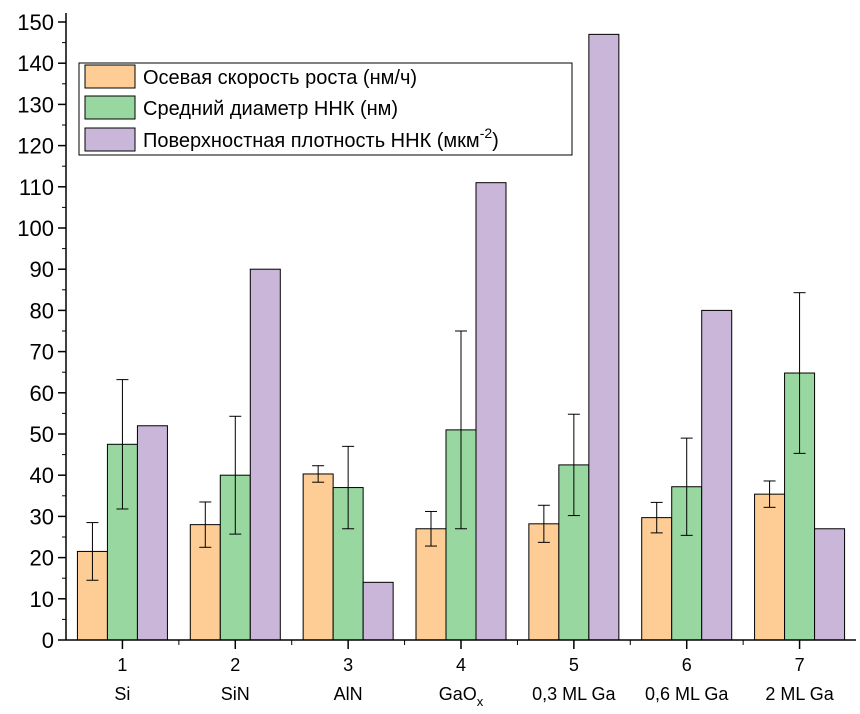 The image size is (860, 714). I want to click on legend-label-growth-rate: Осевая скорость роста (нм/ч), so click(280, 78).